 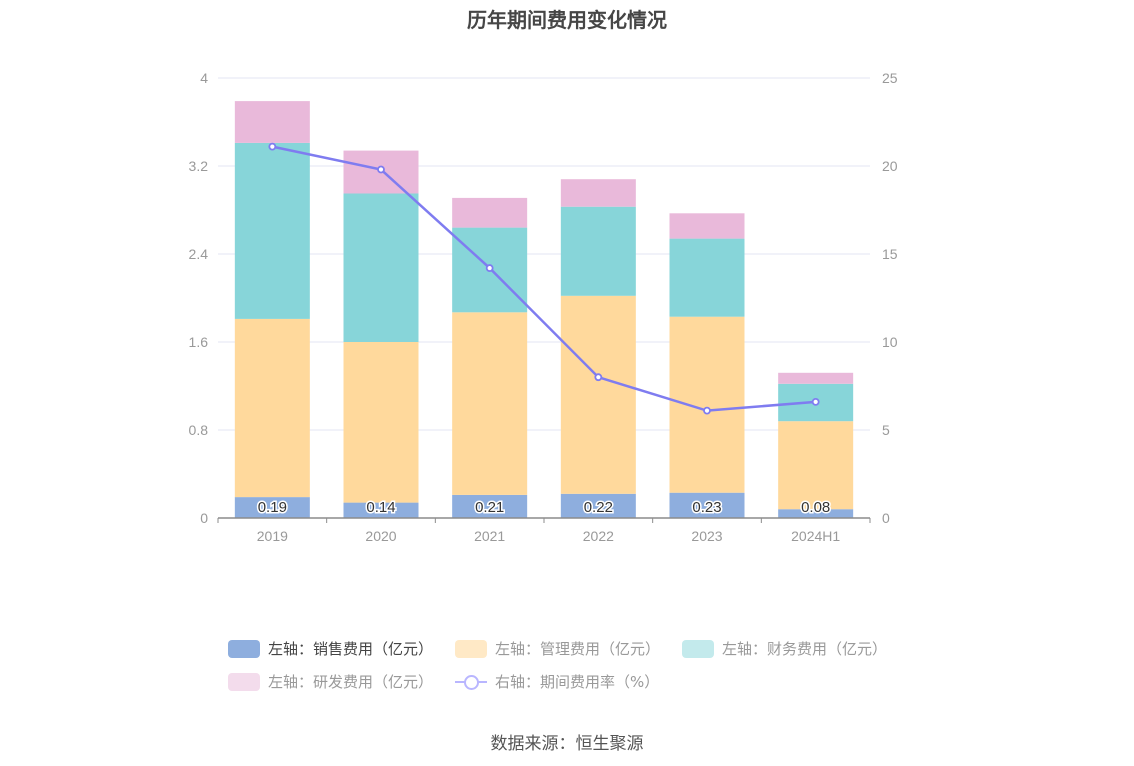 I want to click on legend-swatch-finance, so click(x=698, y=648).